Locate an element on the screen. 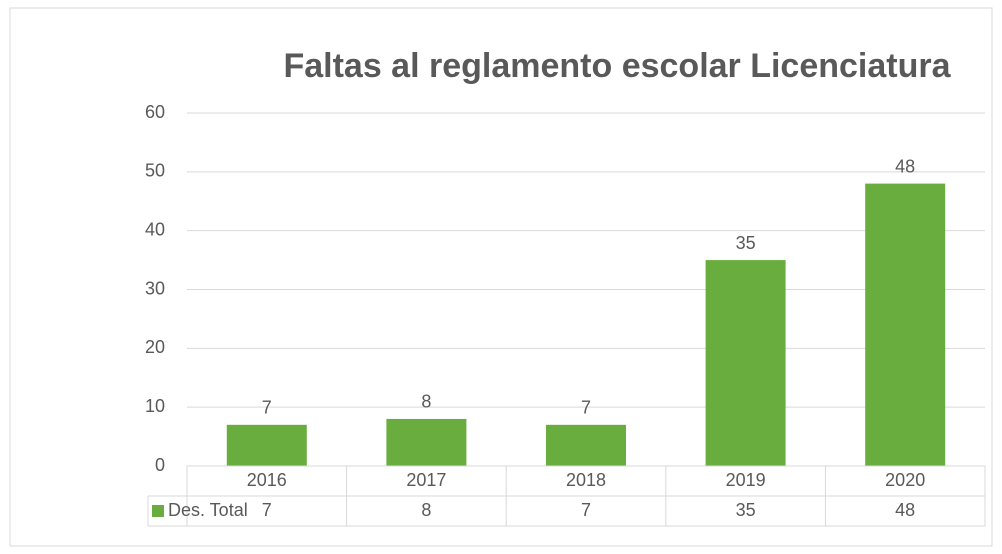 The width and height of the screenshot is (1002, 554). table-value: 48 is located at coordinates (905, 510).